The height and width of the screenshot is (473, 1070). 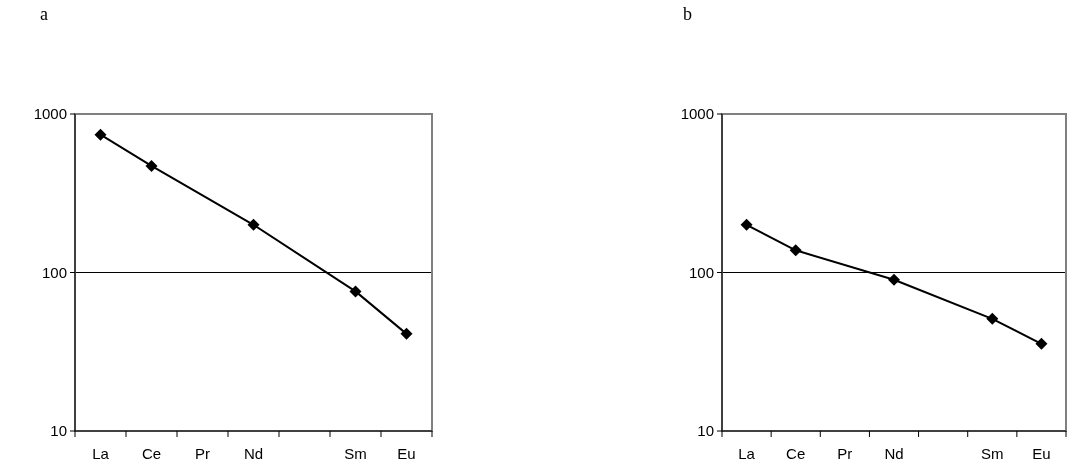 What do you see at coordinates (687, 14) in the screenshot?
I see `chart-title: b` at bounding box center [687, 14].